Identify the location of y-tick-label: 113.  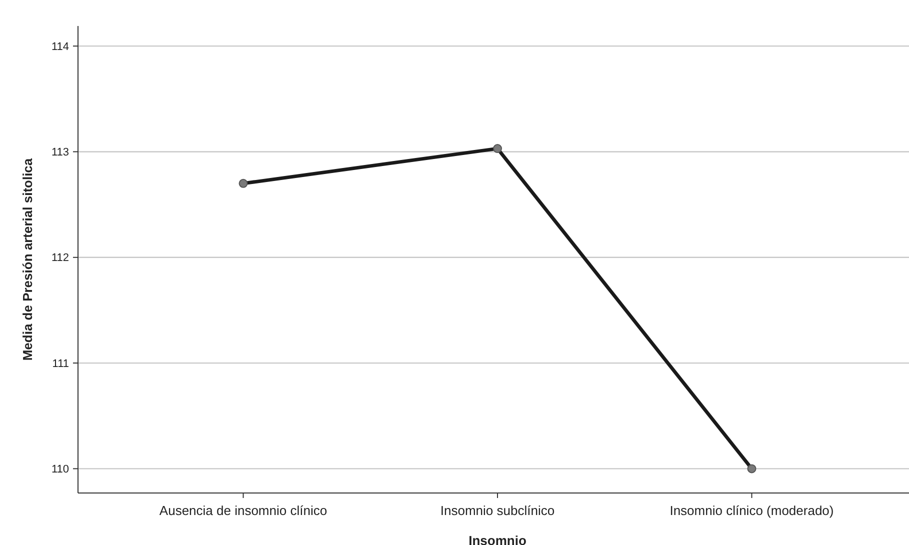
(60, 152).